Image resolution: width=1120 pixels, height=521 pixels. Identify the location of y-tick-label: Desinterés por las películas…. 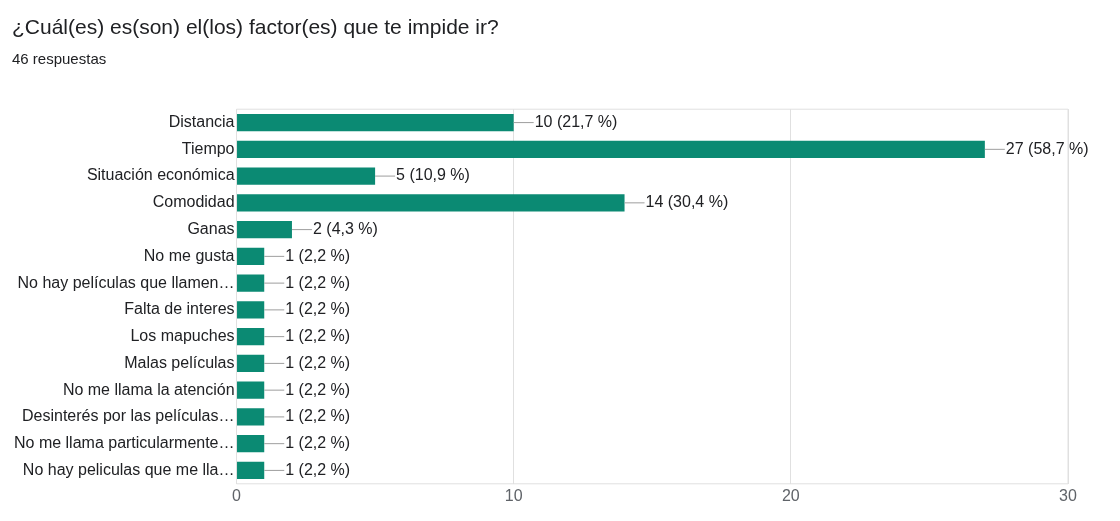
(128, 416).